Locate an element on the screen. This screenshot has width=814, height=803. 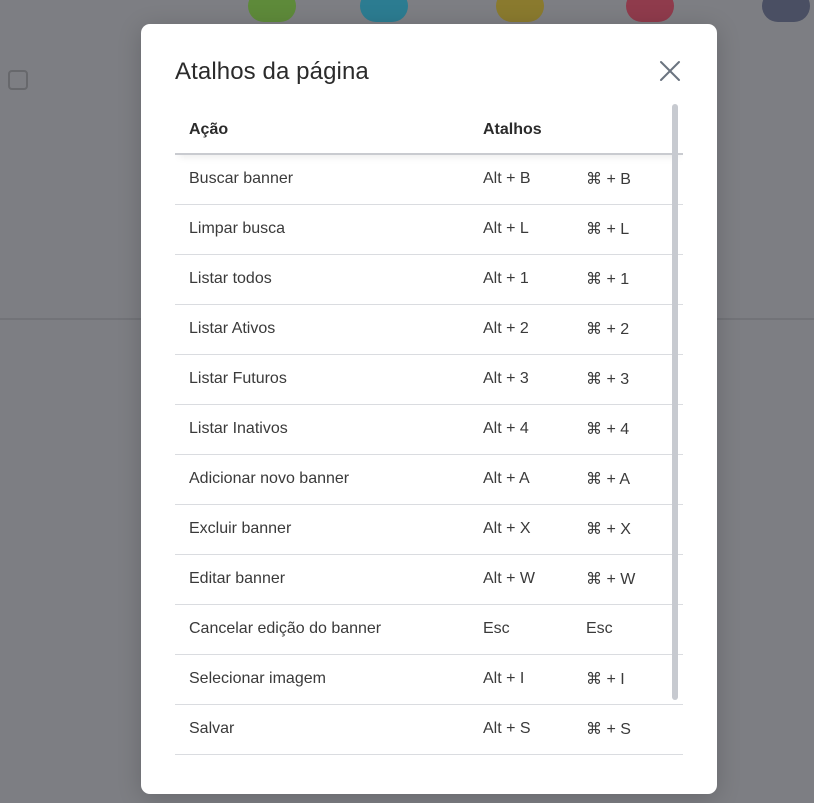
row-shortcut-cmd: ⌘ + A is located at coordinates (631, 479).